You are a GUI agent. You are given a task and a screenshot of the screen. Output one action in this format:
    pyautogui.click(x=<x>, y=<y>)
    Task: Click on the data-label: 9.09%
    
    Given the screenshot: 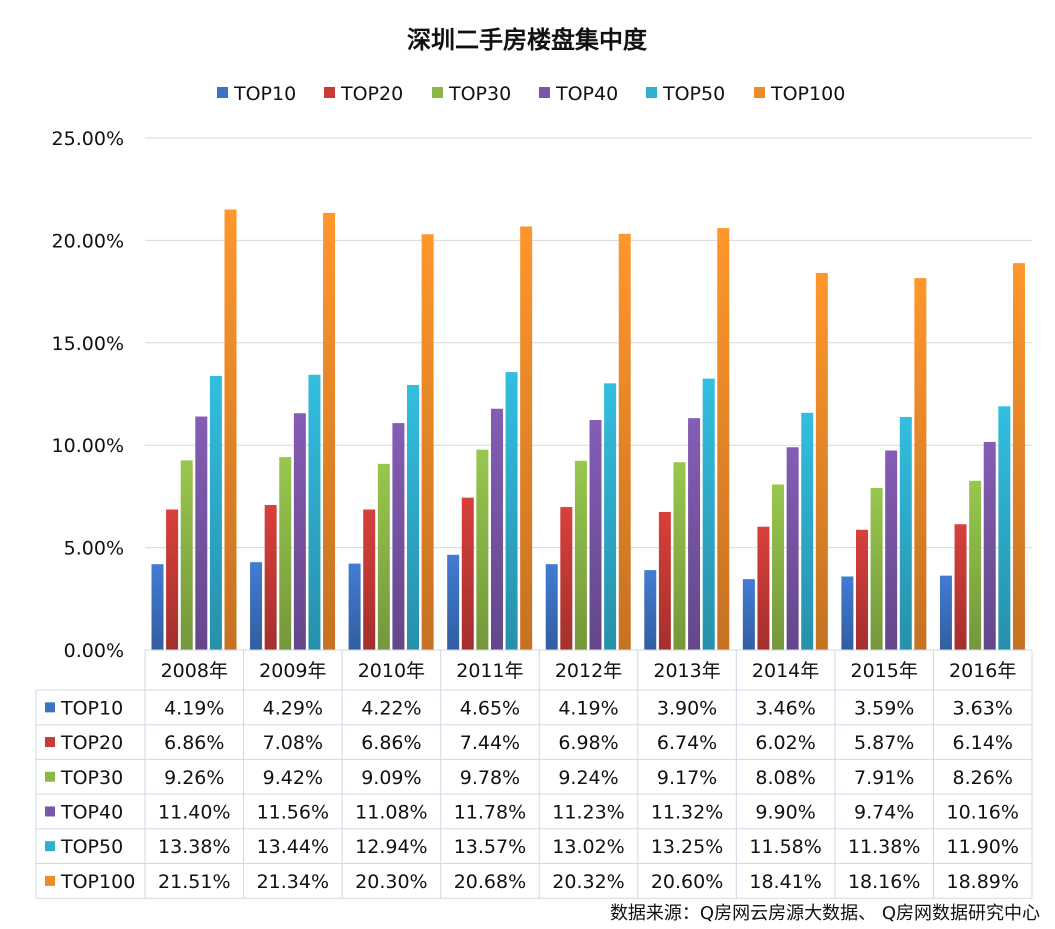 What is the action you would take?
    pyautogui.click(x=391, y=778)
    